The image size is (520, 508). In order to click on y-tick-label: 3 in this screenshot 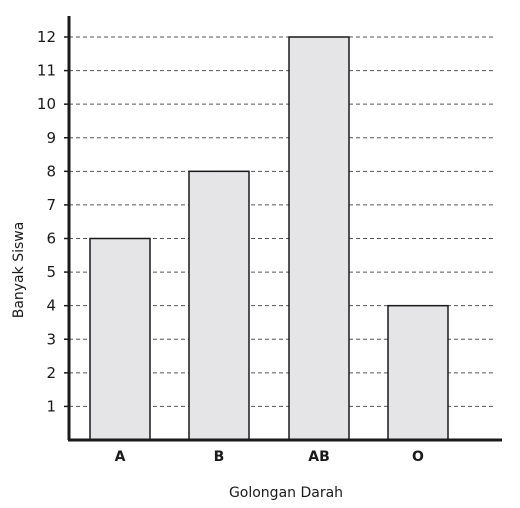, I will do `click(51, 339)`.